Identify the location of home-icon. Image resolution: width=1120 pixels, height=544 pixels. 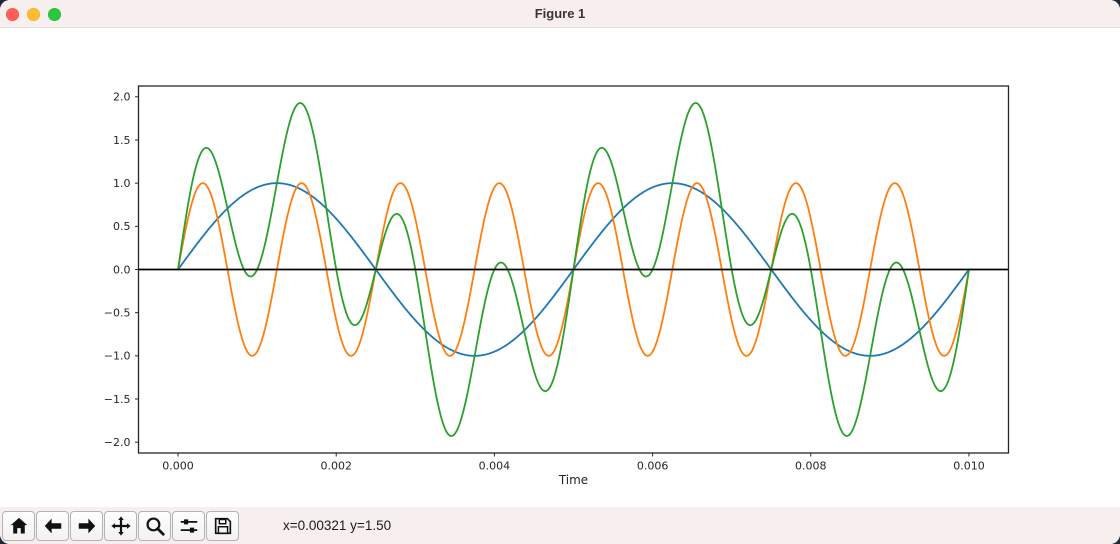
(18, 525).